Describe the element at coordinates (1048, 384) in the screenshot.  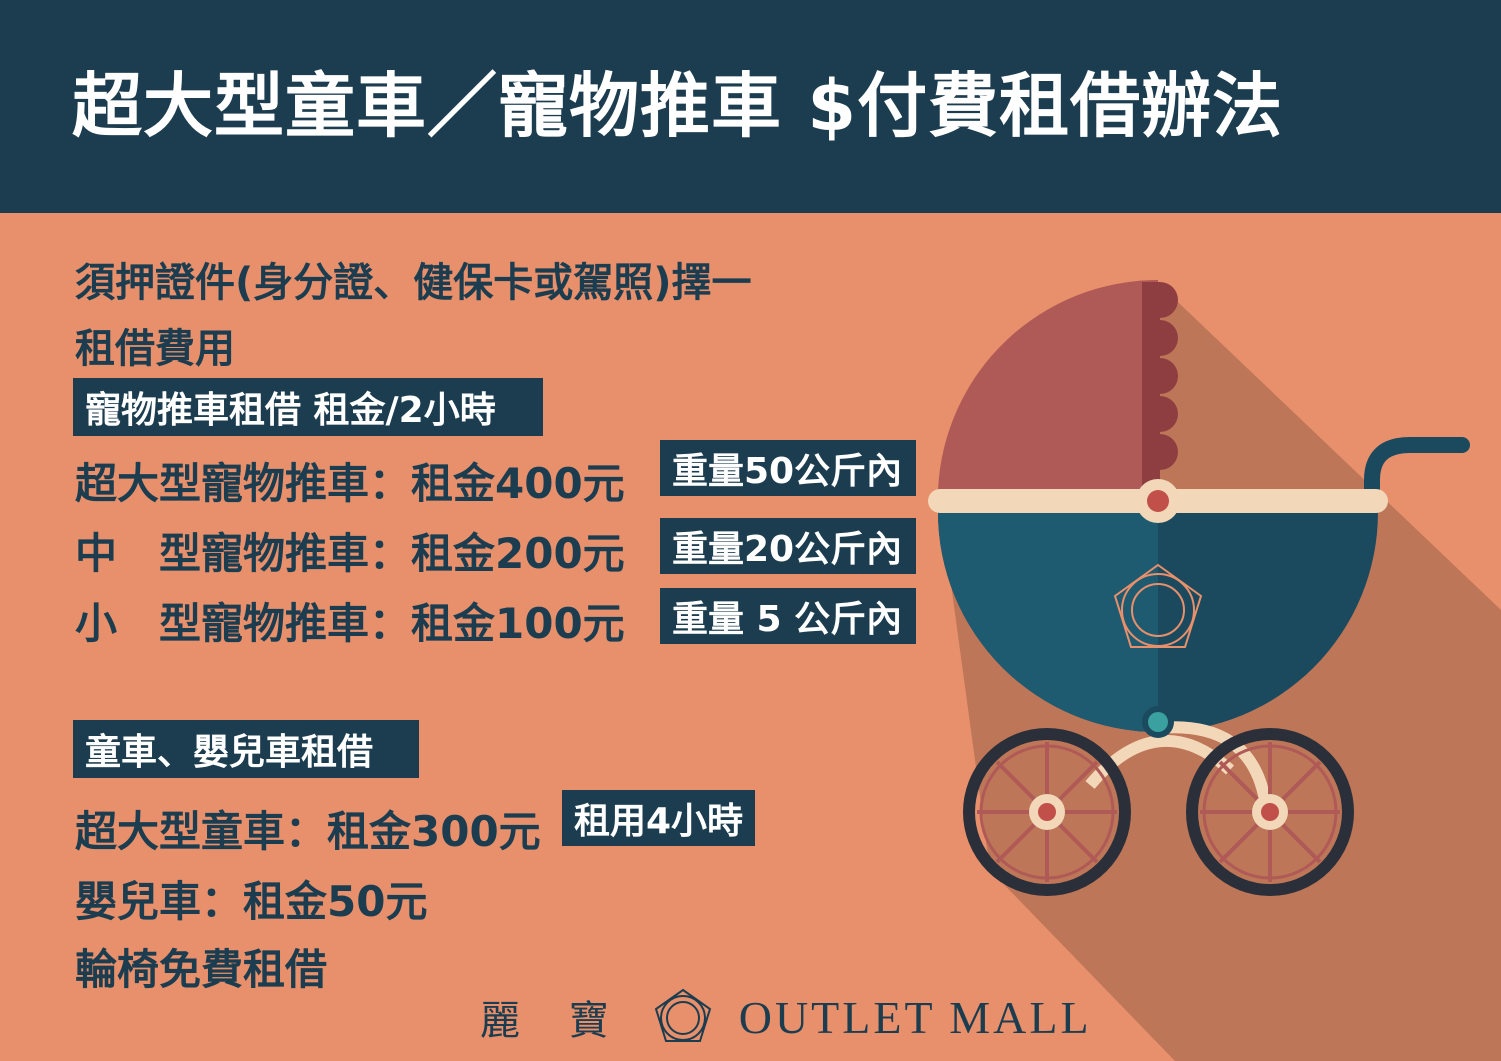
I see `stroller-hood` at that location.